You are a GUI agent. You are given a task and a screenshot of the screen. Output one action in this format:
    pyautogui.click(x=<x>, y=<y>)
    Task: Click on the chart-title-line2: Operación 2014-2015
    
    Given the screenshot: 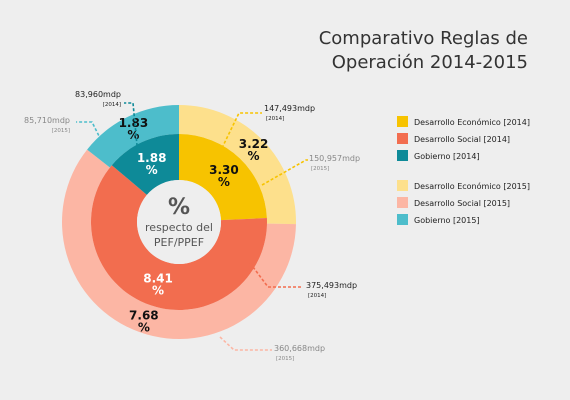 What is the action you would take?
    pyautogui.click(x=430, y=62)
    